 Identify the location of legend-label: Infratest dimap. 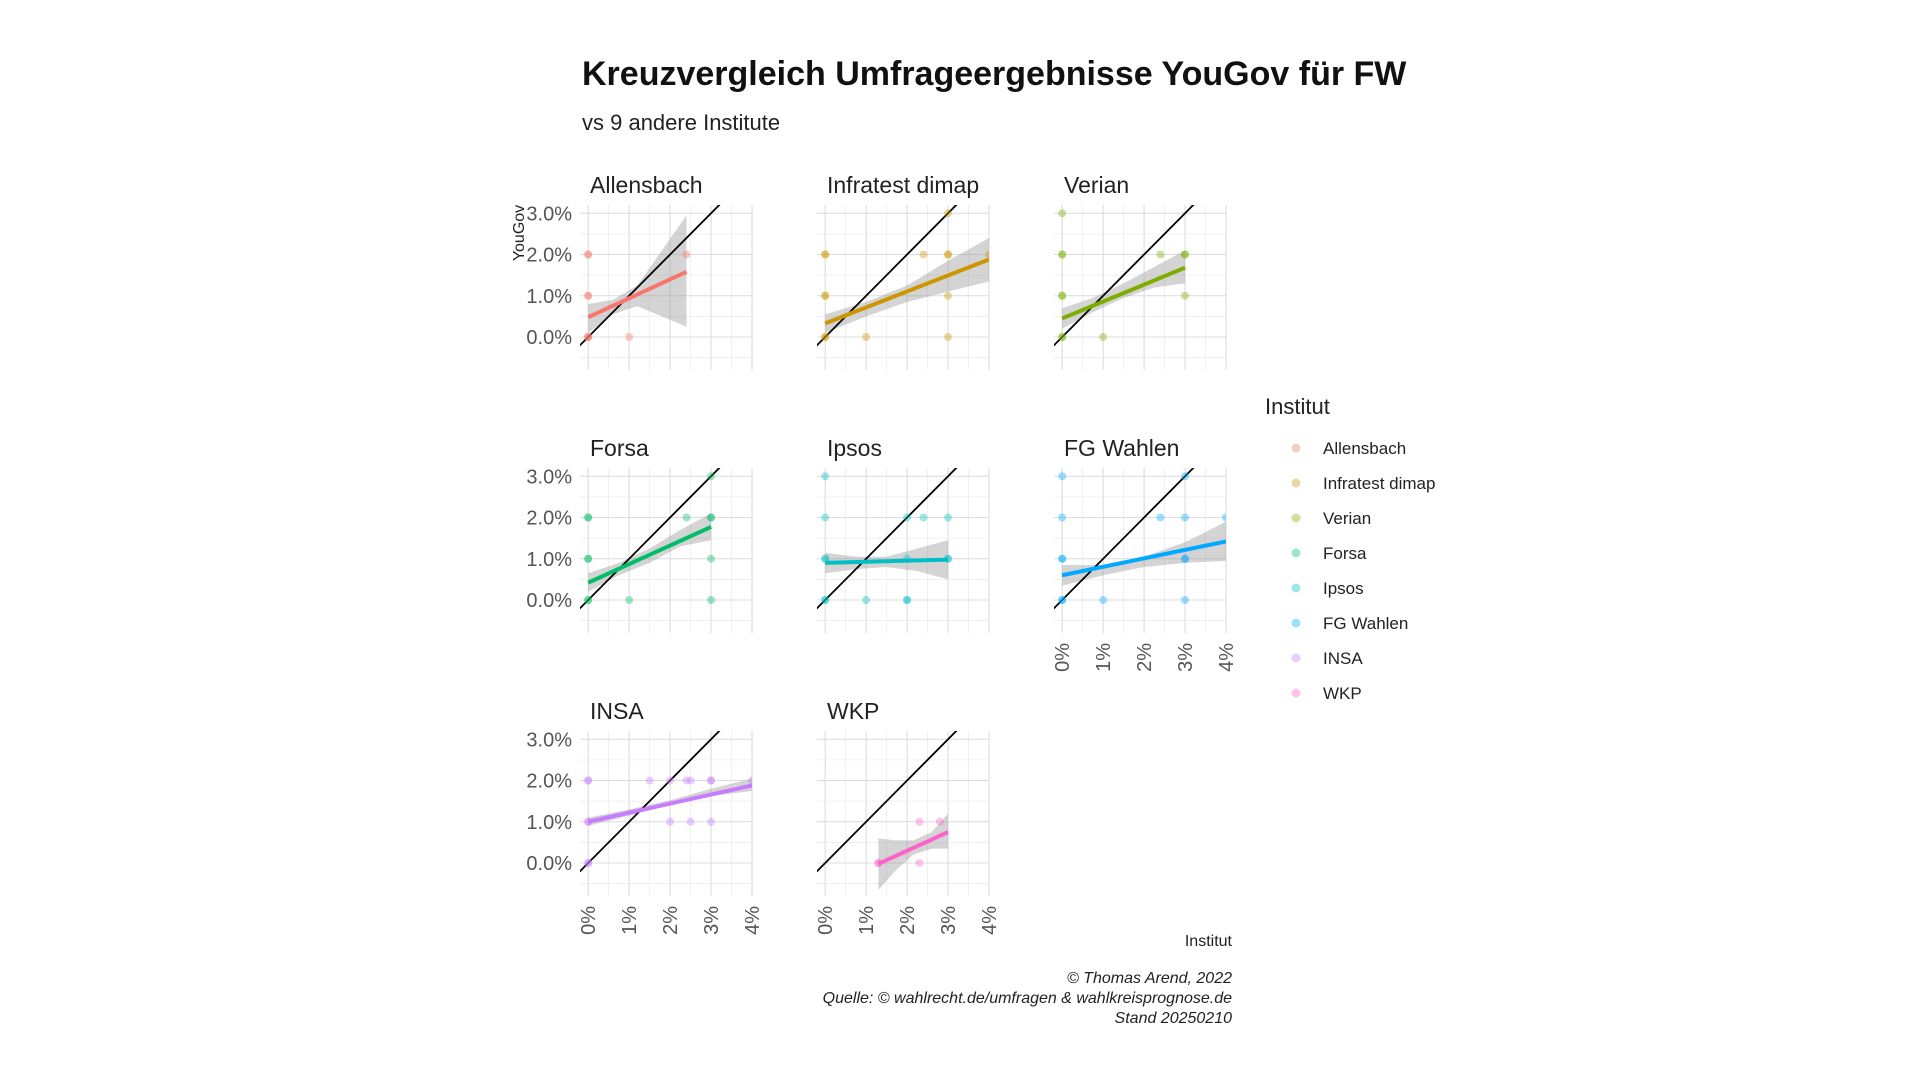
(1379, 483).